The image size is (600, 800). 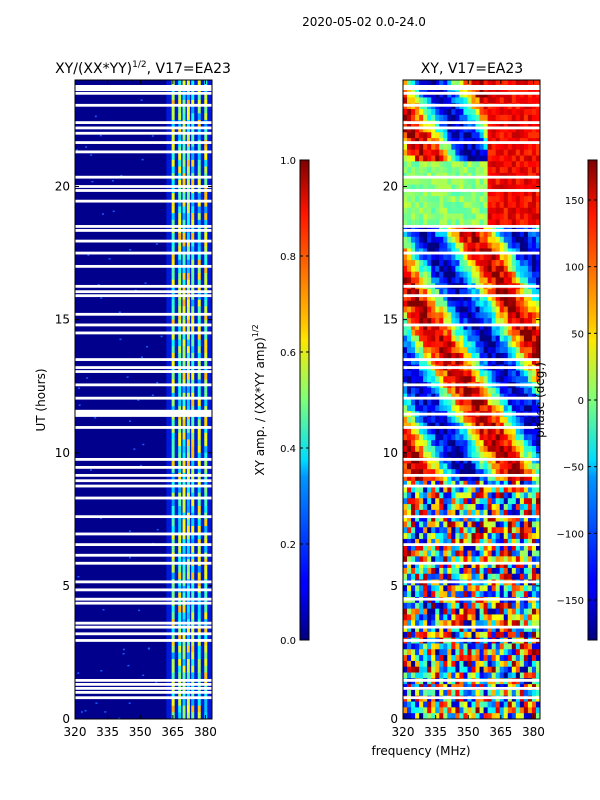 What do you see at coordinates (581, 401) in the screenshot?
I see `colorbar-tick-label: 0` at bounding box center [581, 401].